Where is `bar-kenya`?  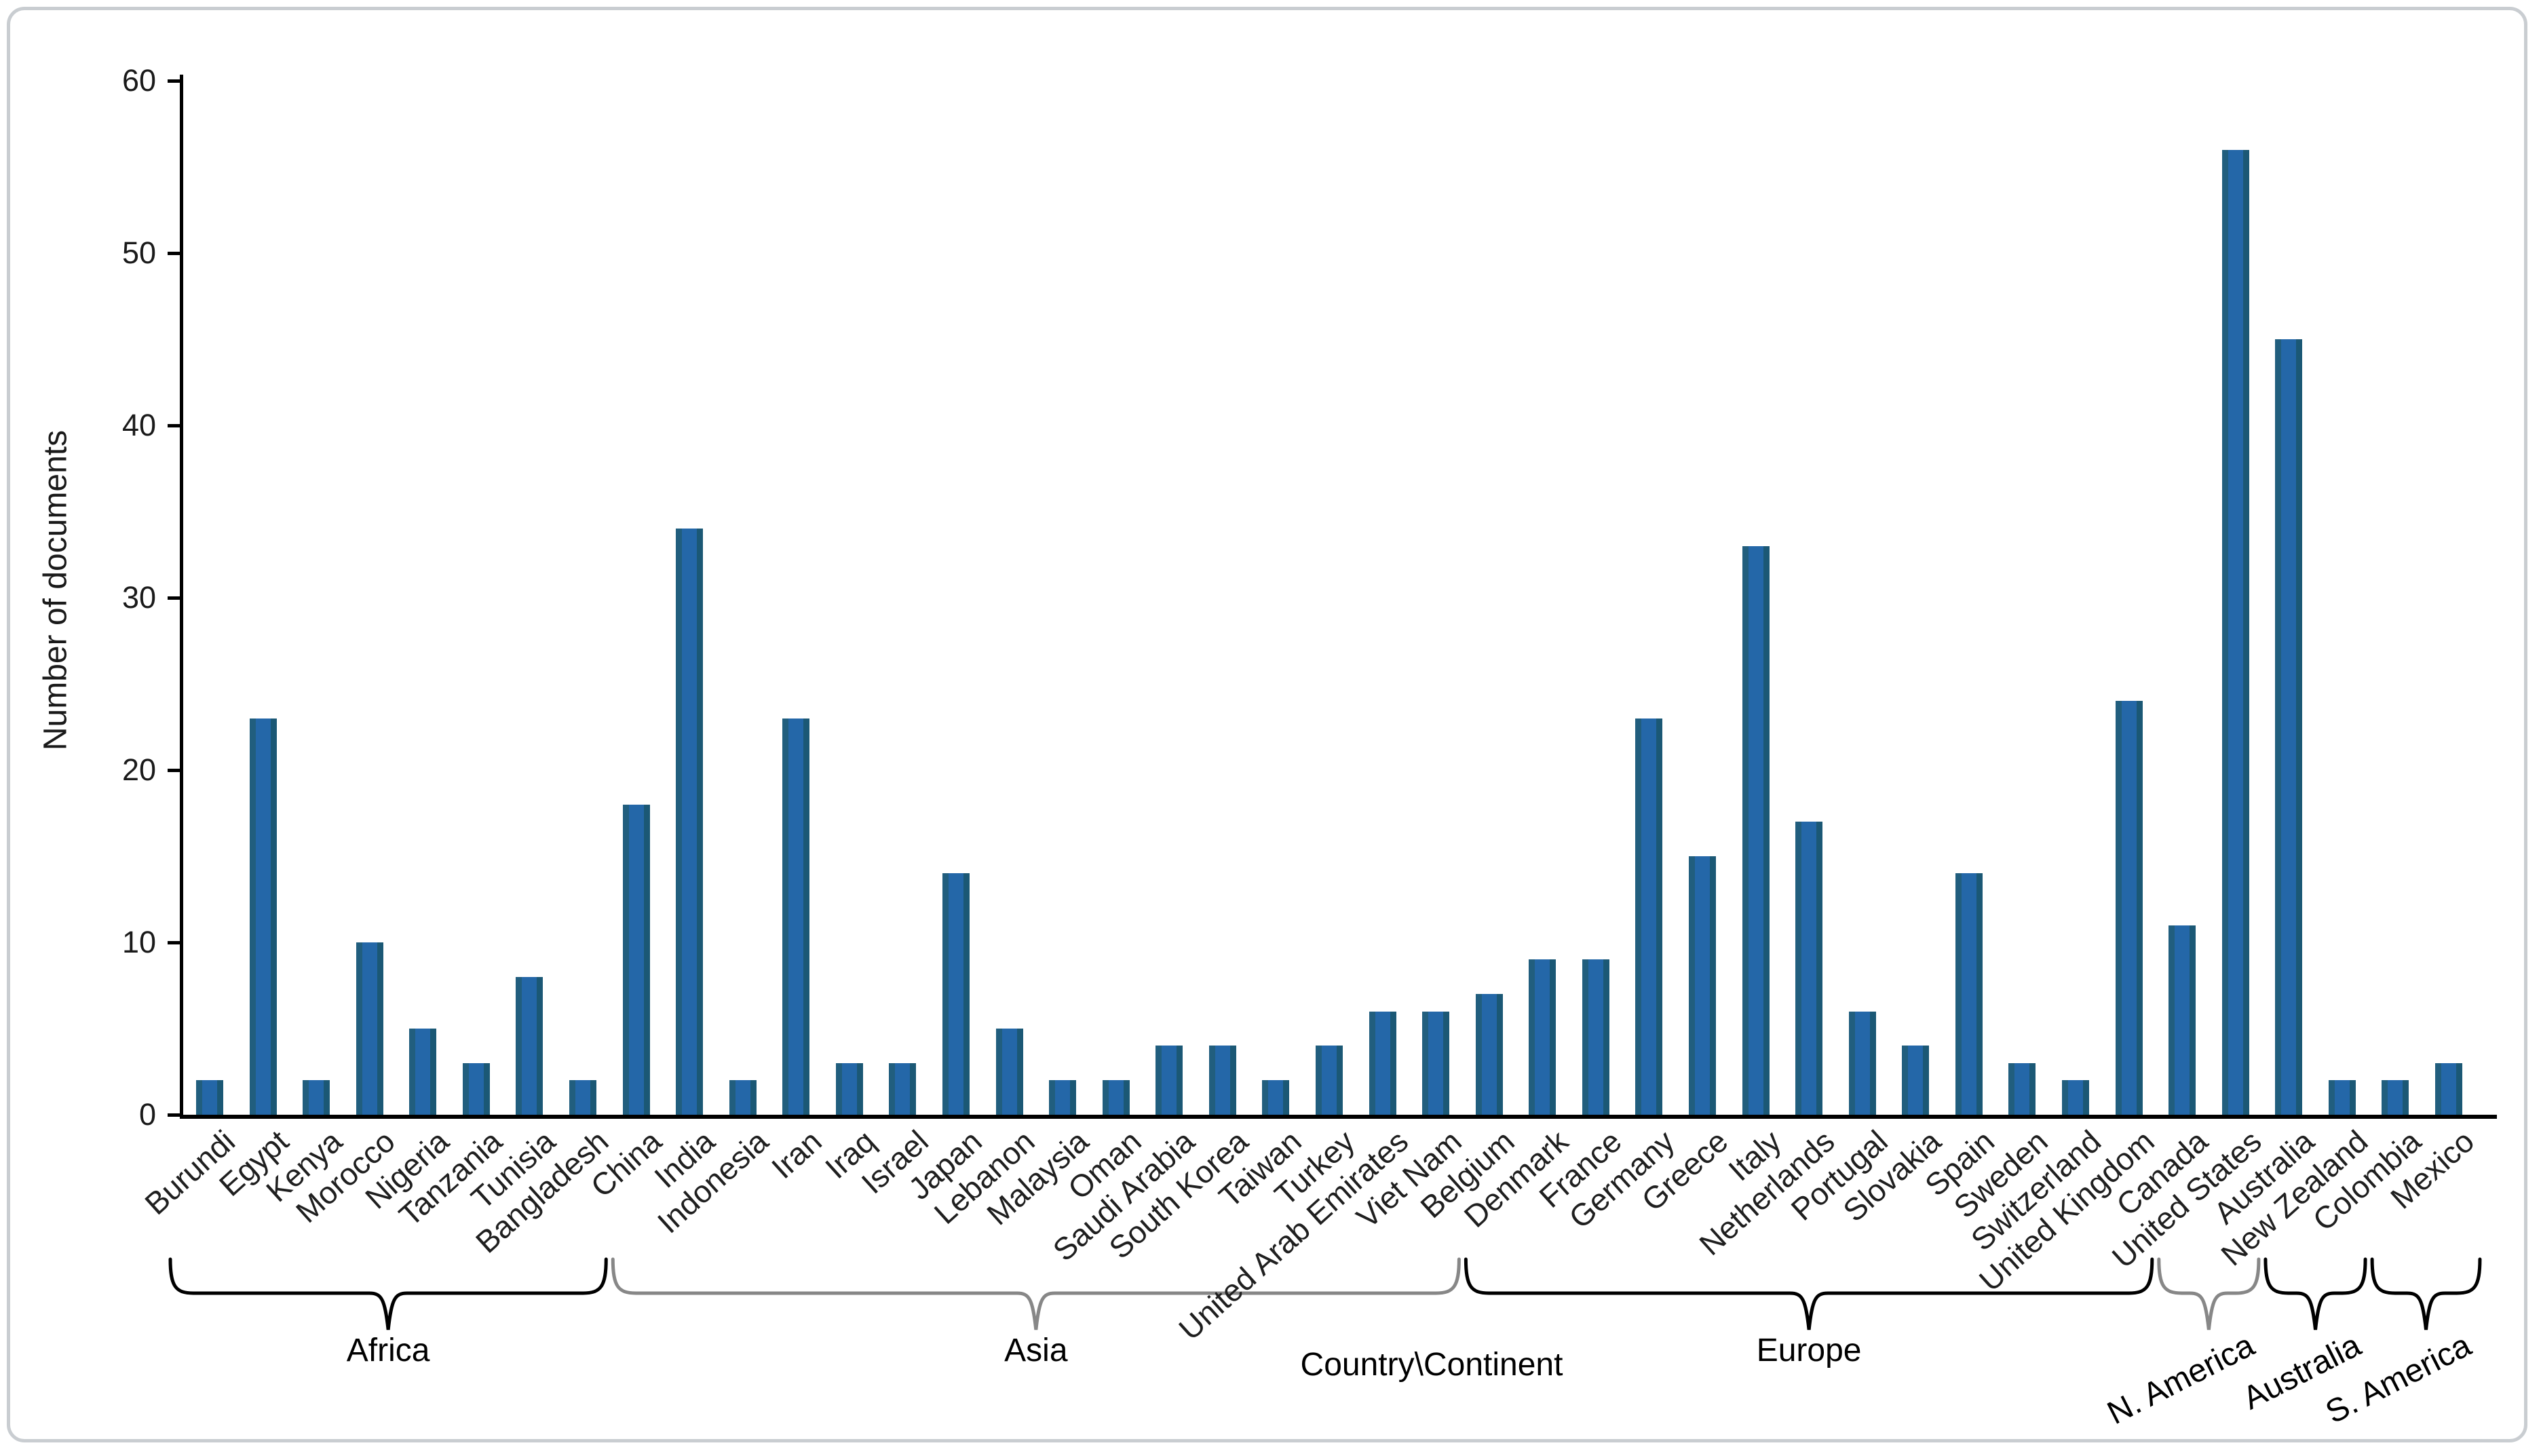 bar-kenya is located at coordinates (316, 1097).